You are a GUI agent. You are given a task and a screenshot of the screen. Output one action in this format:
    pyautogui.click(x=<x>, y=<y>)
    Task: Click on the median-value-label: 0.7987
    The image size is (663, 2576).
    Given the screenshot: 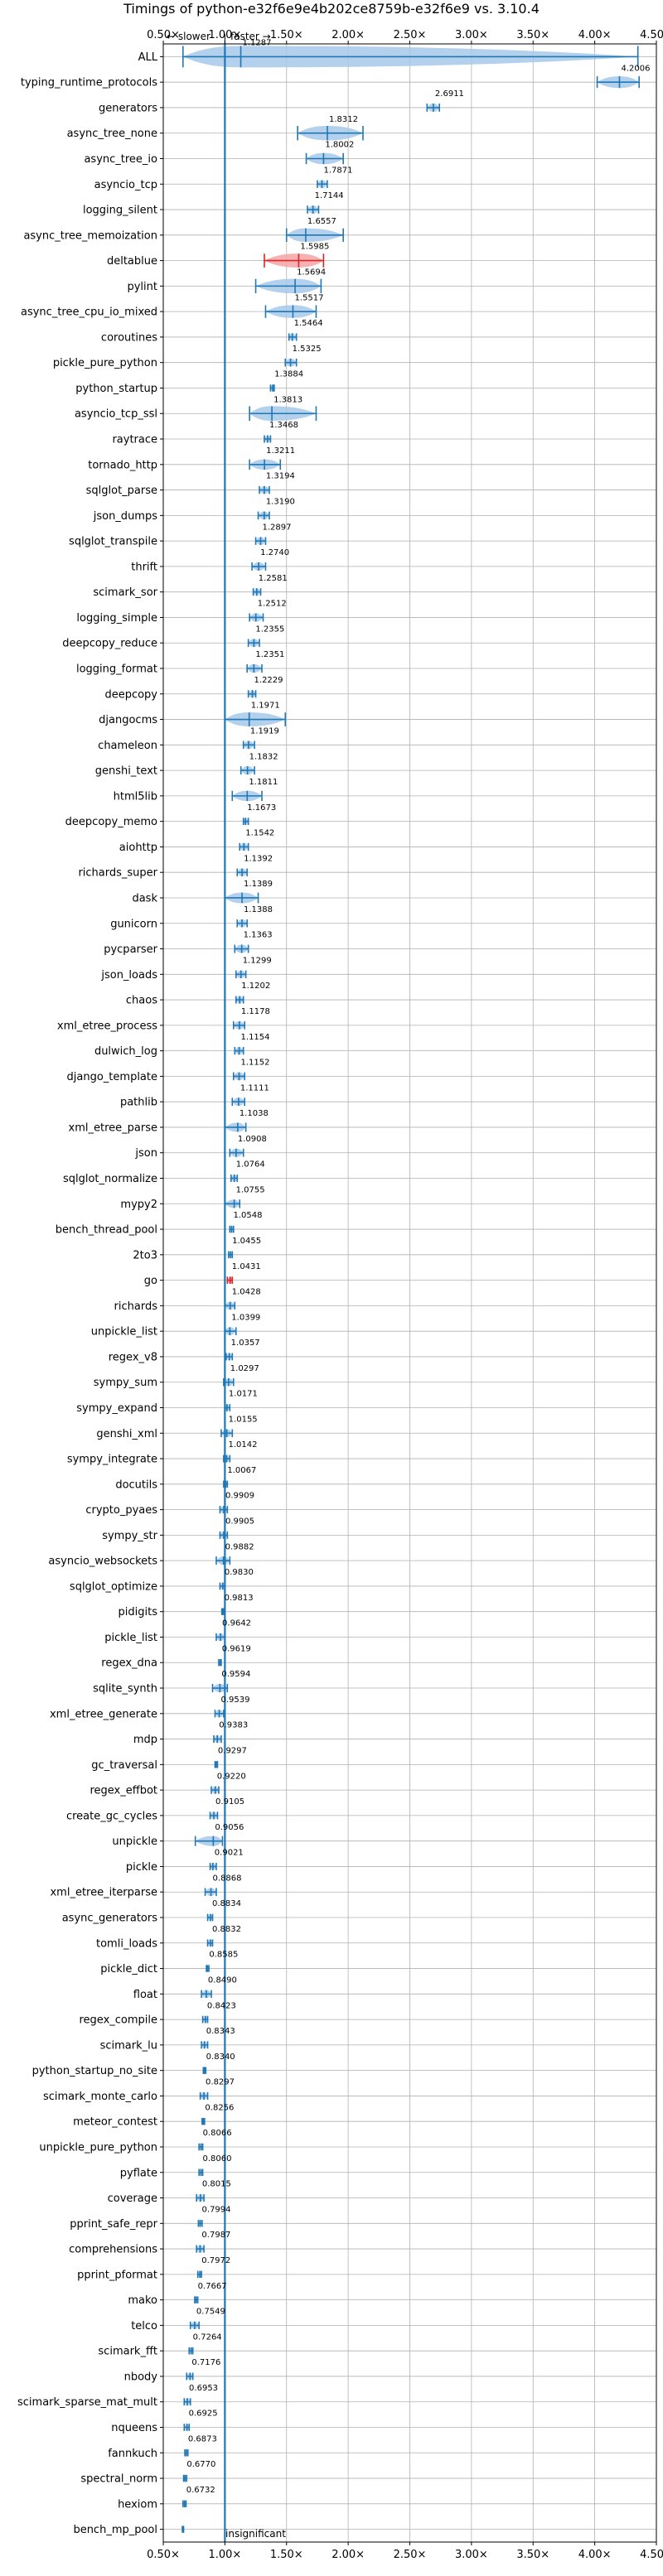 What is the action you would take?
    pyautogui.click(x=215, y=2235)
    